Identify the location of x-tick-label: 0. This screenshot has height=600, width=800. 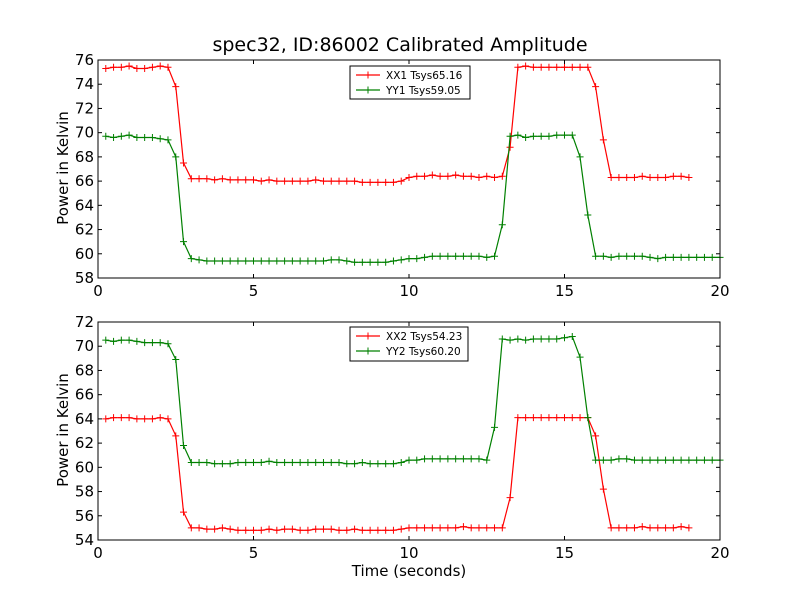
(98, 553).